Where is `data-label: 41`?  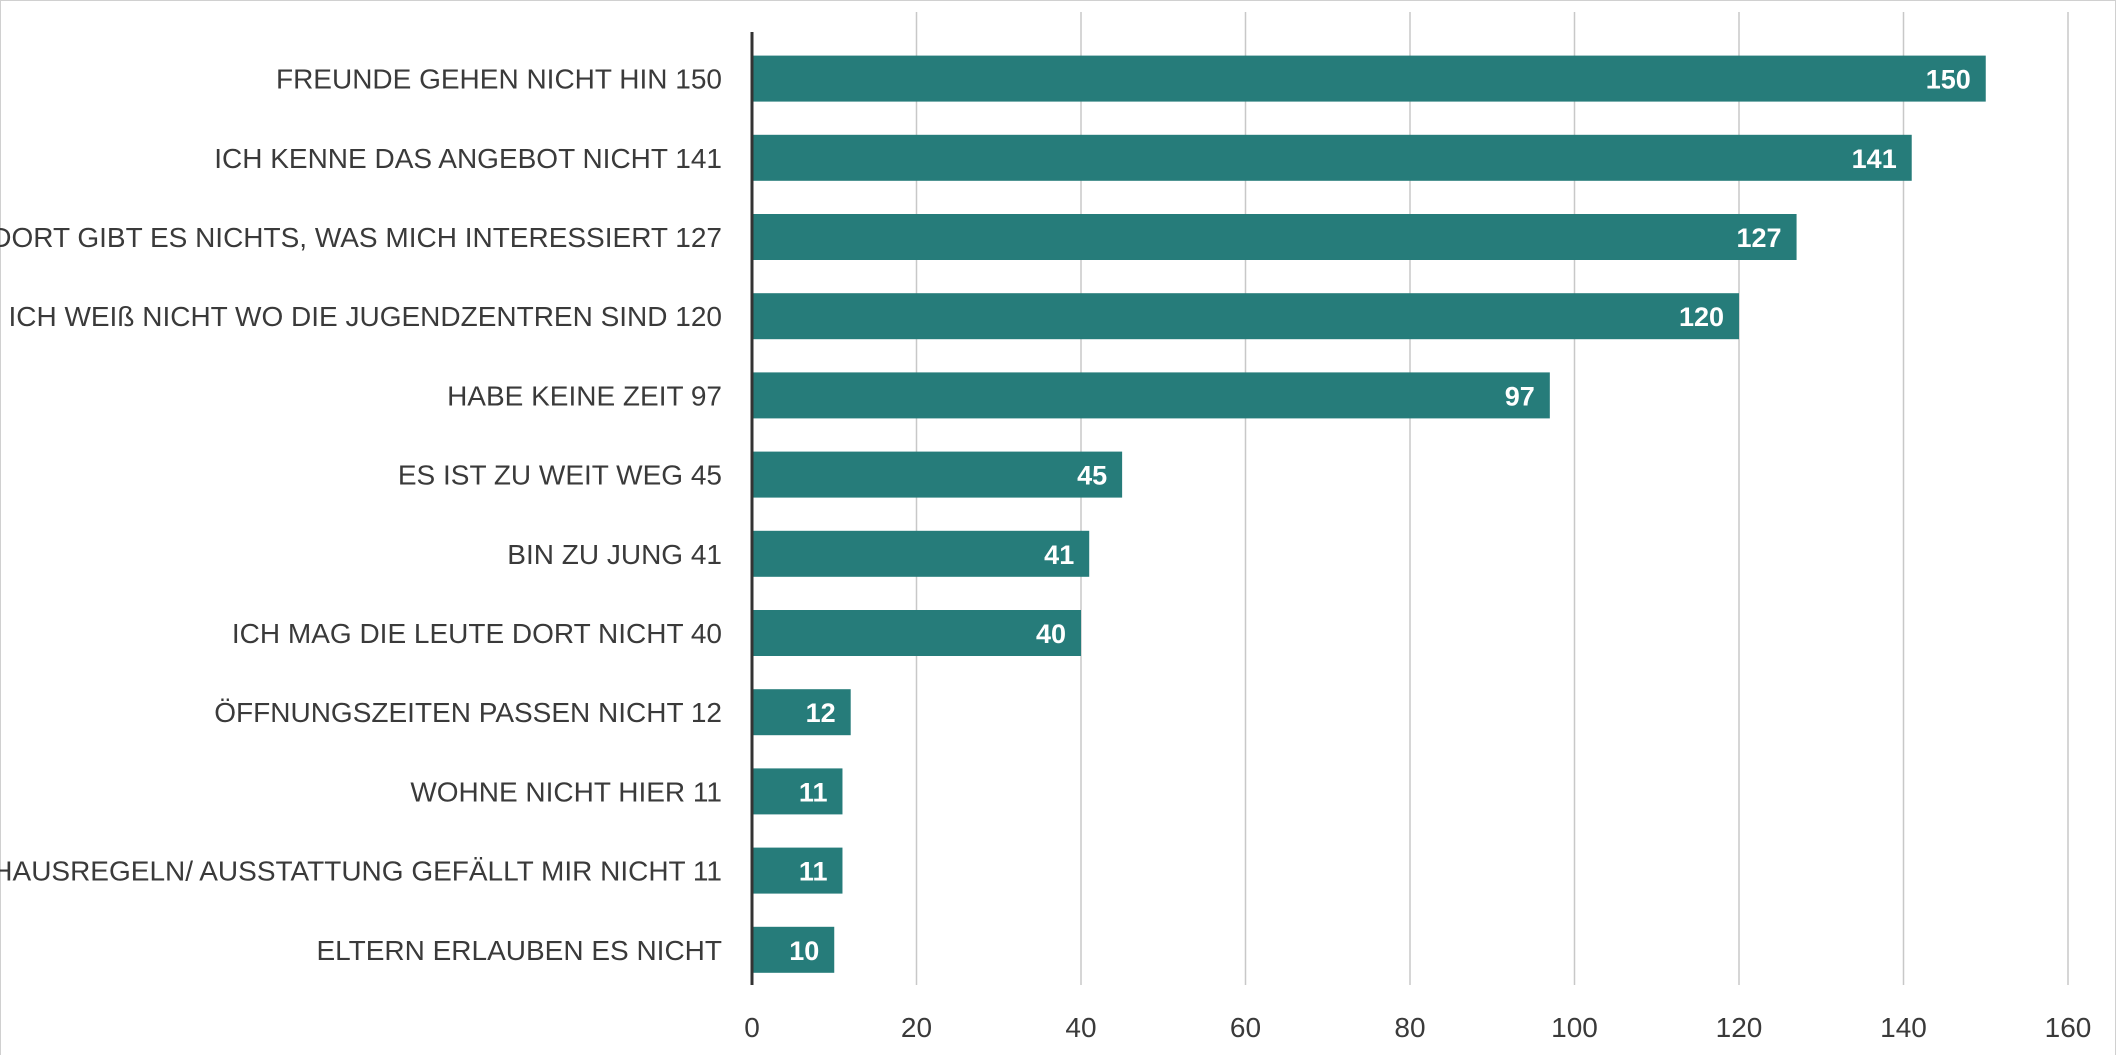
data-label: 41 is located at coordinates (1059, 555).